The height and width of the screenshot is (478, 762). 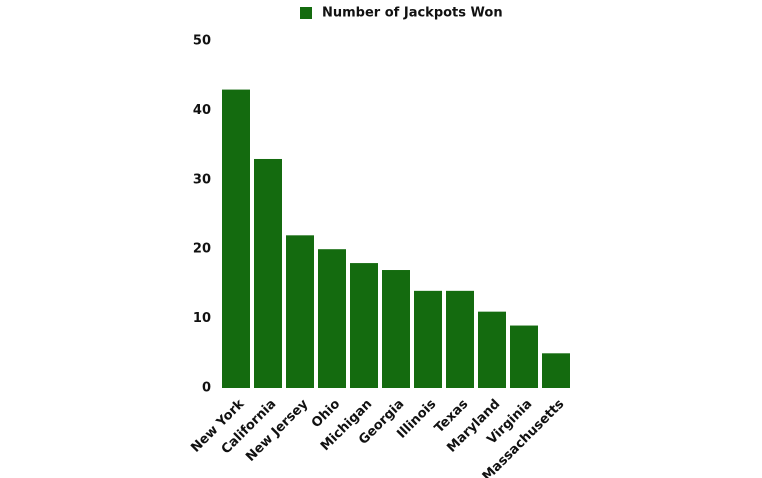 I want to click on y-tick-label: 20, so click(x=202, y=249).